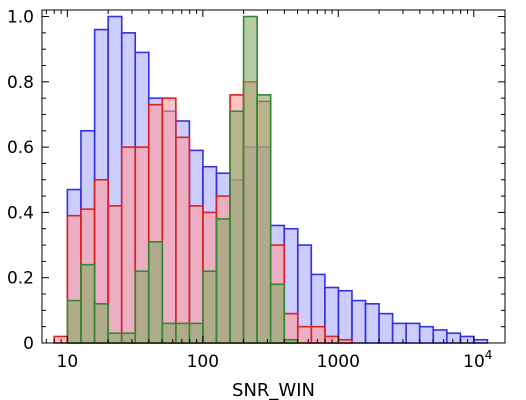  I want to click on y-tick-label: 0.6, so click(20, 148).